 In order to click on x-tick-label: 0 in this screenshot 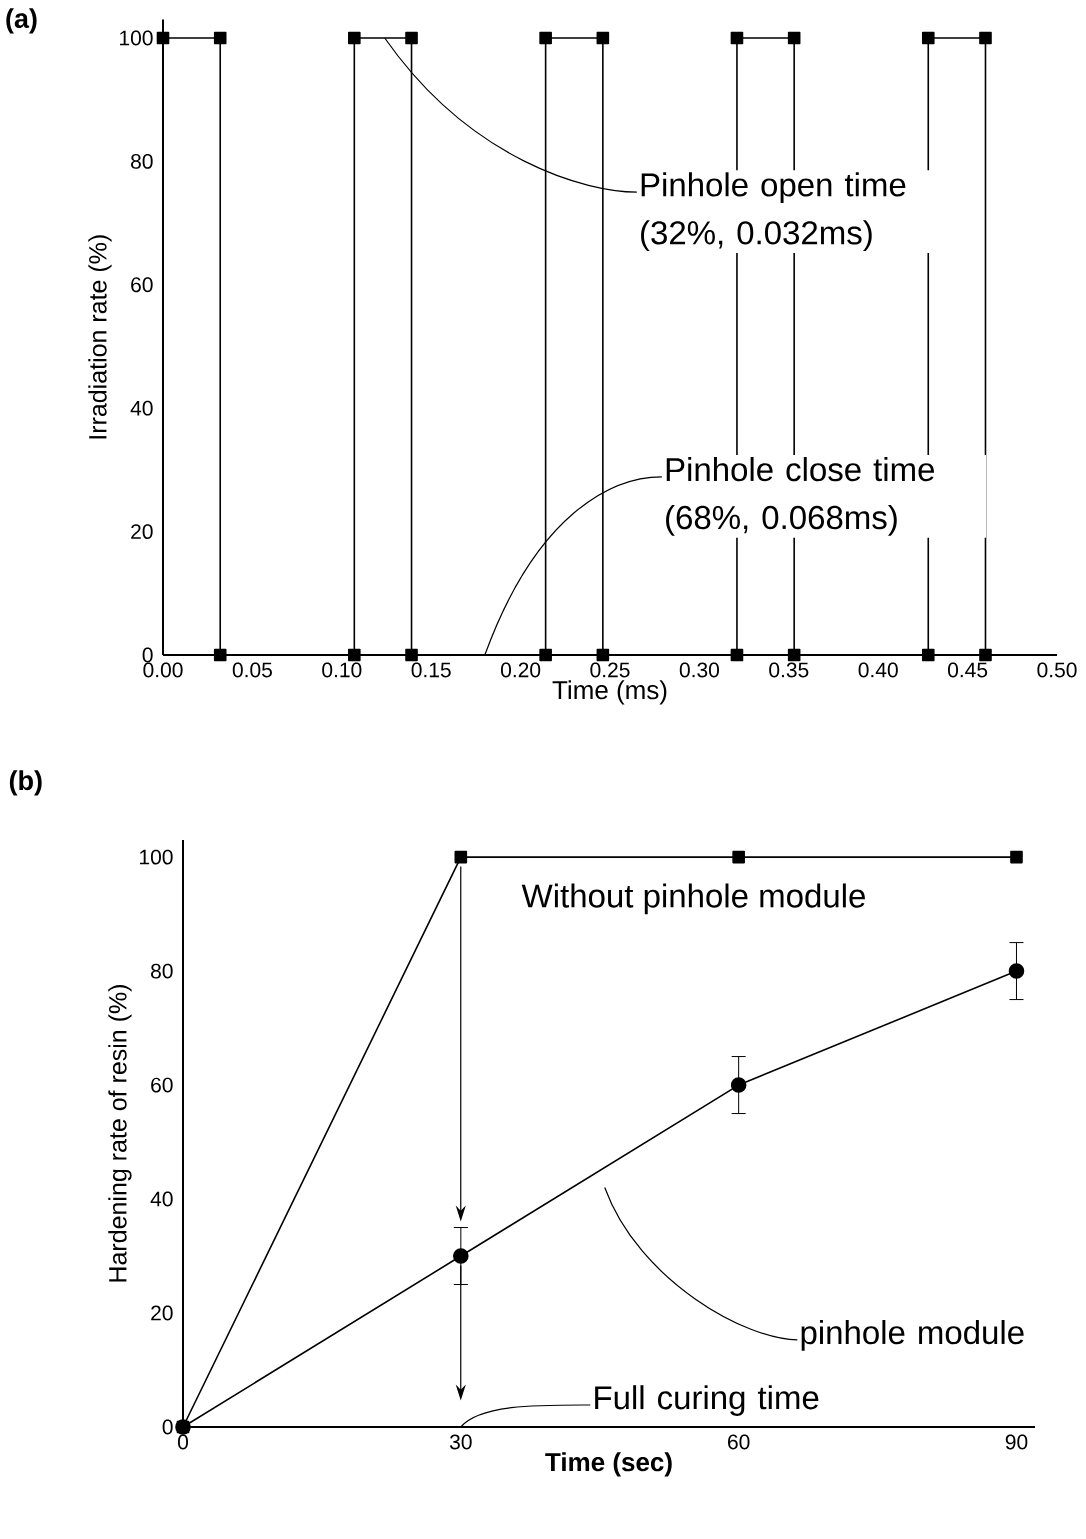, I will do `click(183, 1442)`.